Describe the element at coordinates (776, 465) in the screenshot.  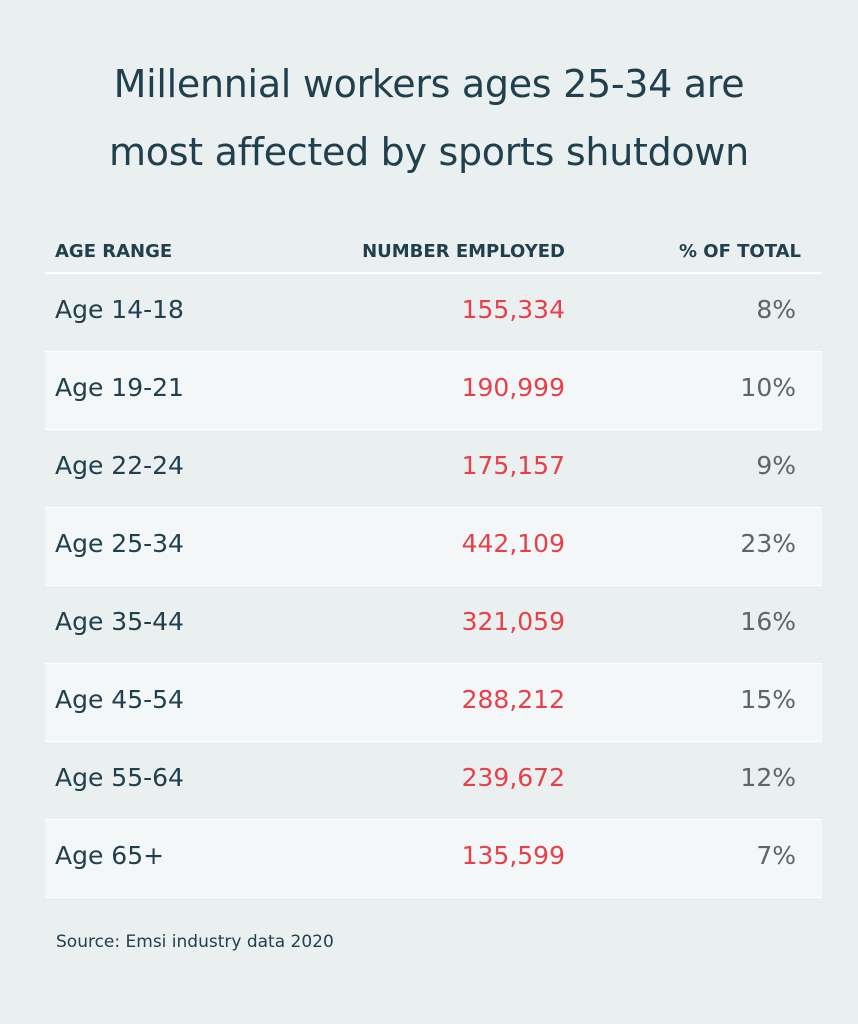
I see `cell-percent-total: 9%` at that location.